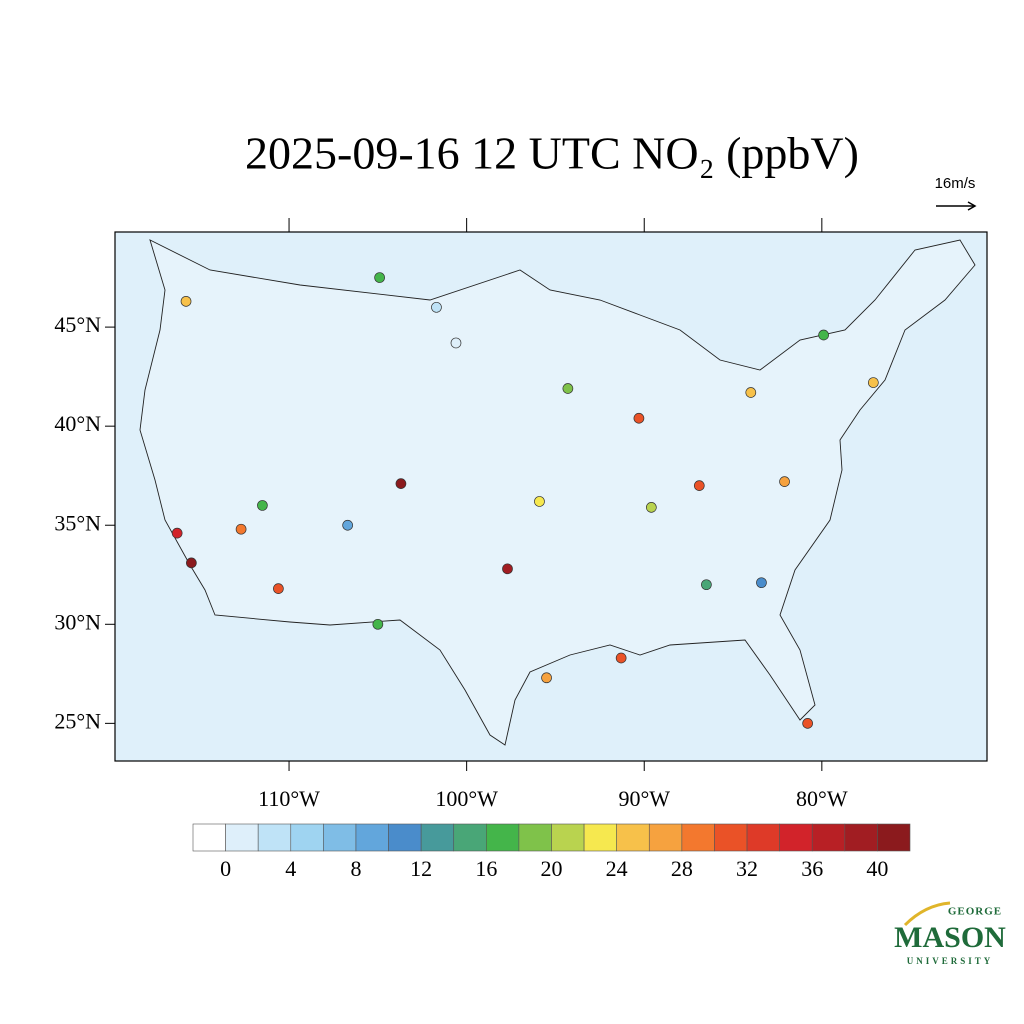 Image resolution: width=1024 pixels, height=1024 pixels. I want to click on logo: GEORGE MASON UNIVERSITY, so click(950, 933).